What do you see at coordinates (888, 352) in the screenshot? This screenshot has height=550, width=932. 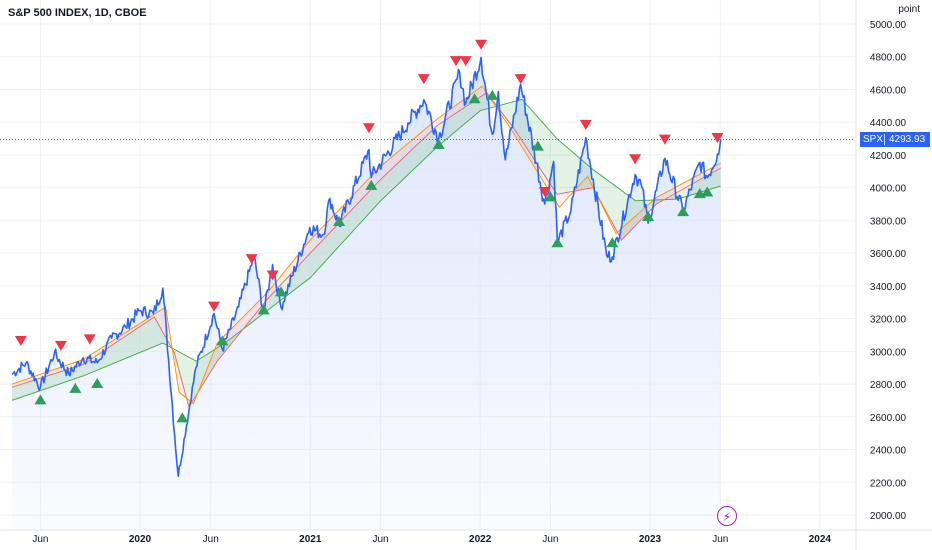 I see `price-axis-tick-label: 3000.00` at bounding box center [888, 352].